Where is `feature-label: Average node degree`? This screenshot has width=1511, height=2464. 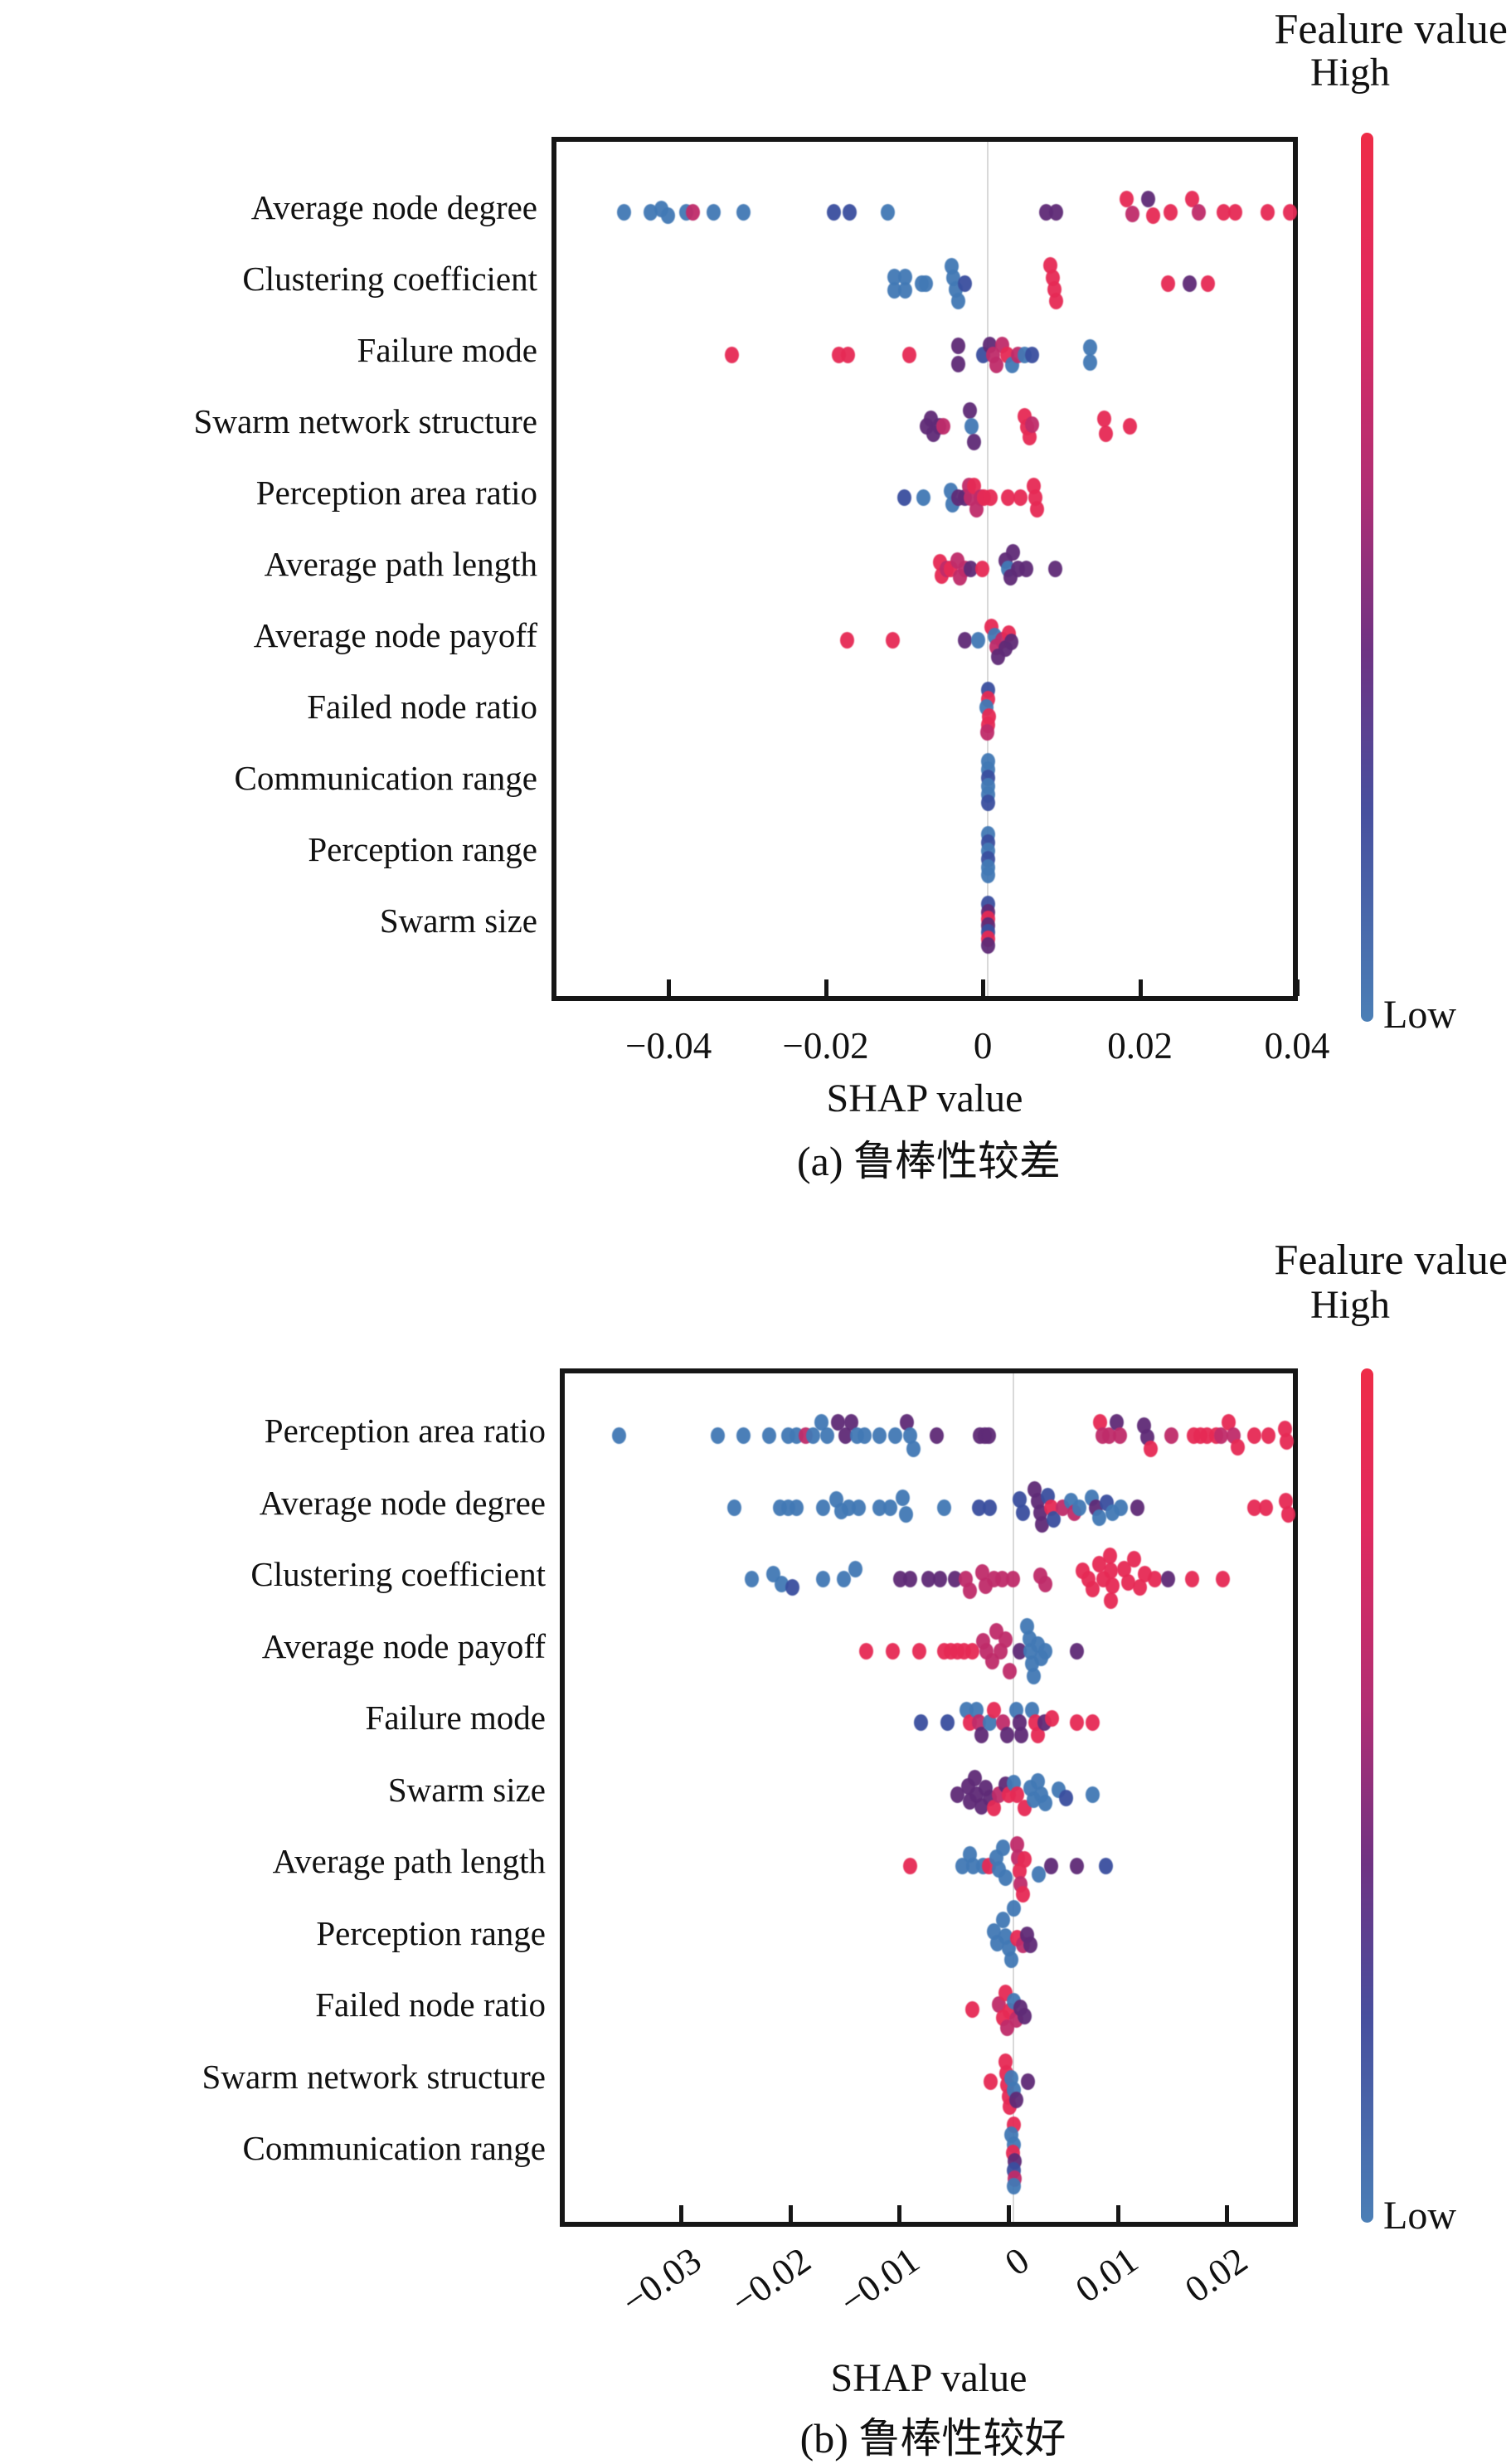 feature-label: Average node degree is located at coordinates (402, 1503).